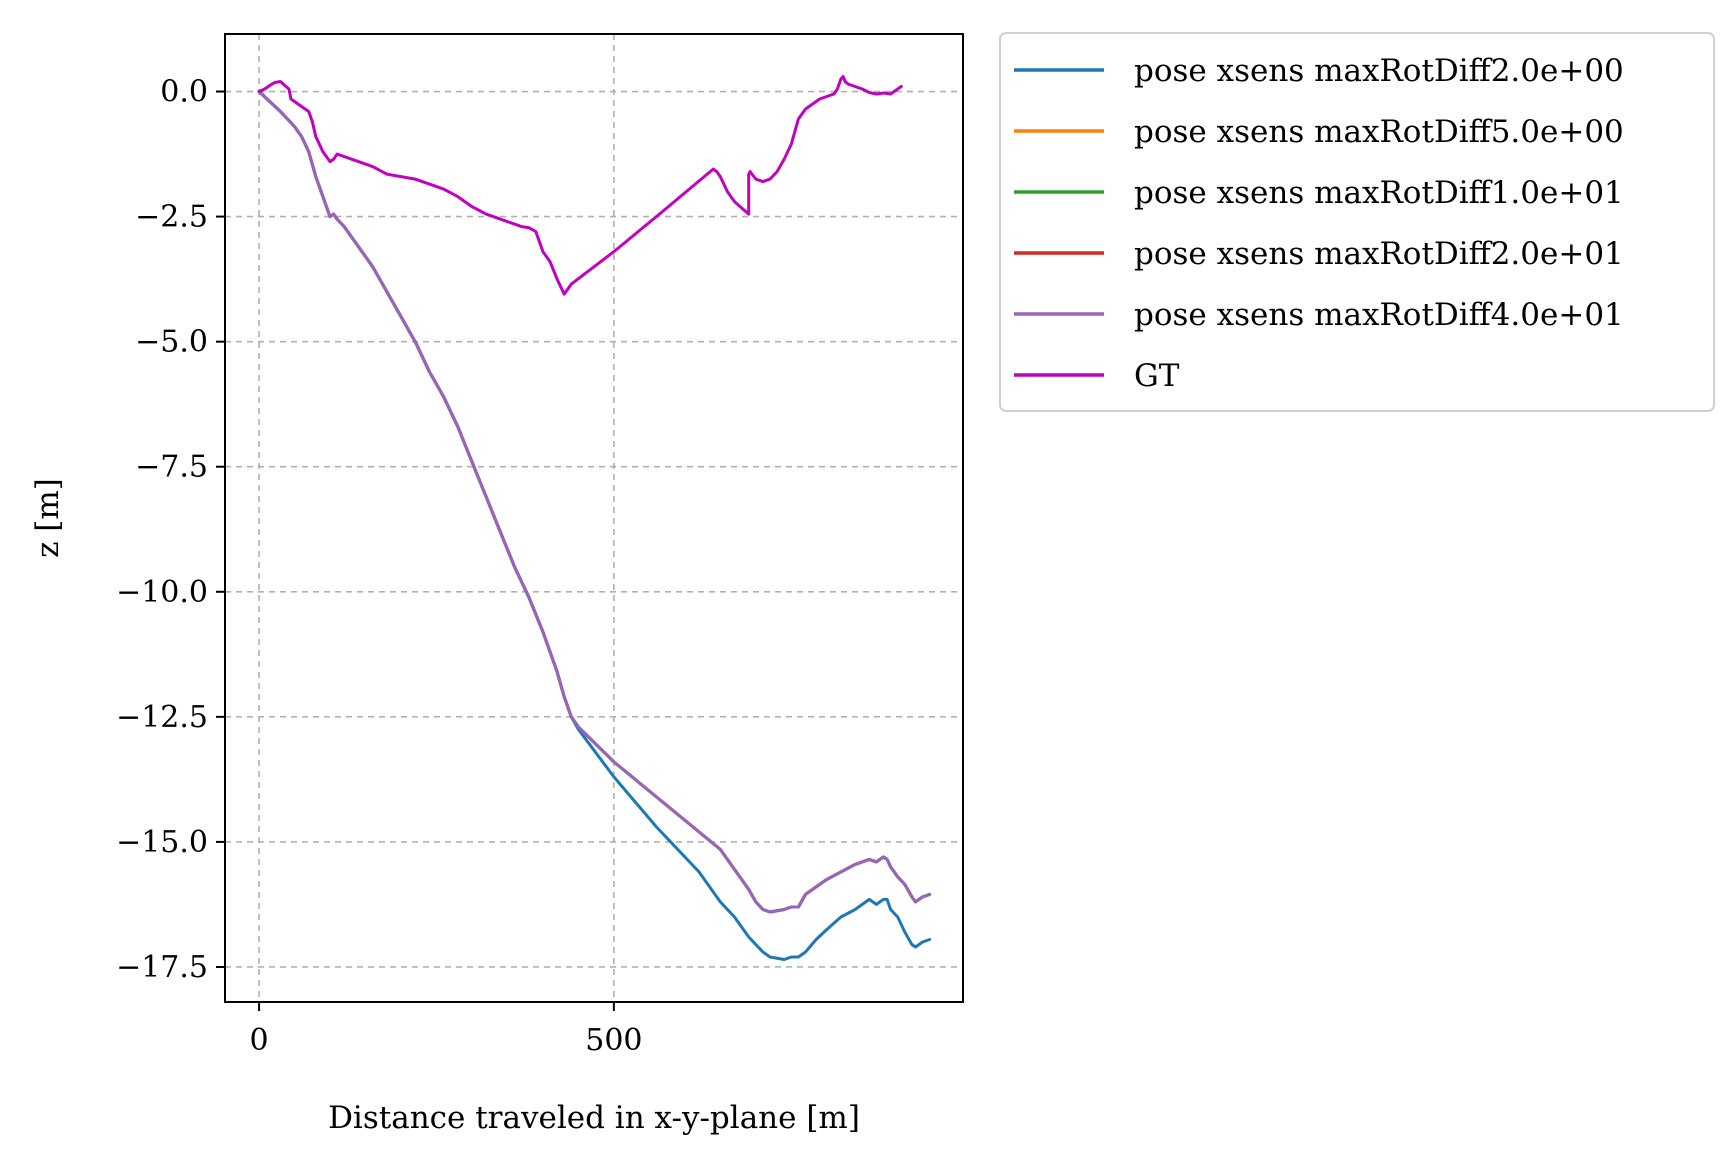  What do you see at coordinates (1379, 132) in the screenshot?
I see `legend-label-1: pose xsens maxRotDiff5.0e+00` at bounding box center [1379, 132].